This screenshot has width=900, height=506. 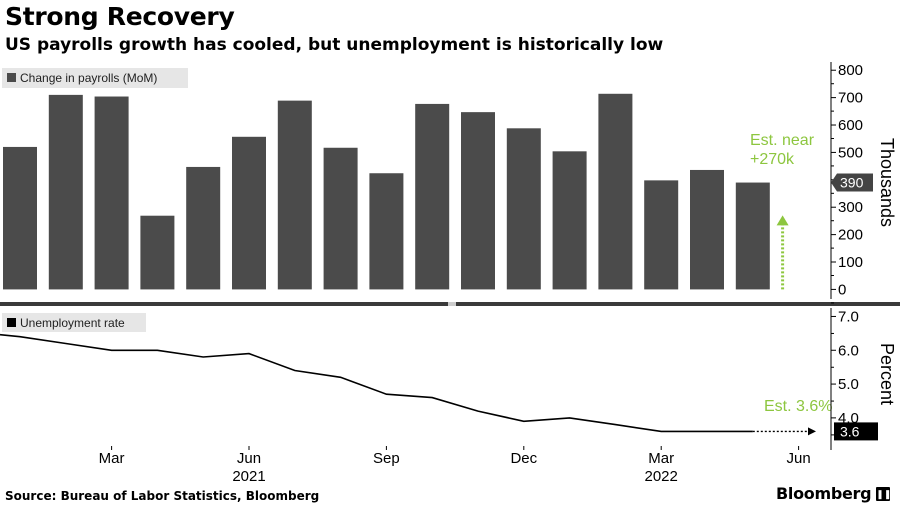 I want to click on x-tick-label: Sep, so click(x=386, y=458).